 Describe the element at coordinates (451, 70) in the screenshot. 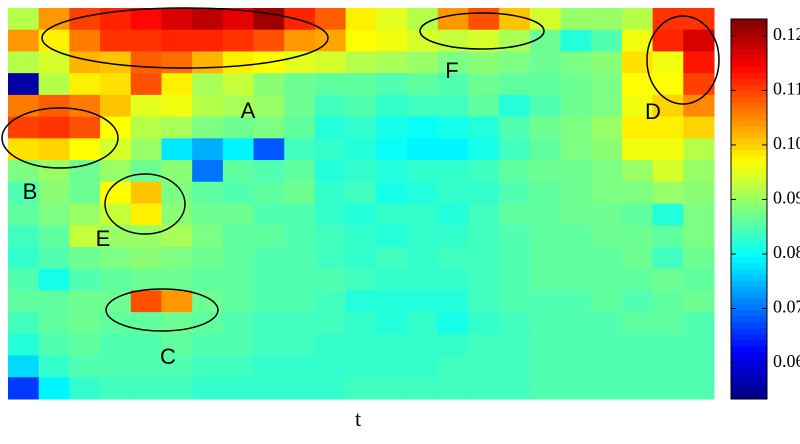

I see `annotation: F` at that location.